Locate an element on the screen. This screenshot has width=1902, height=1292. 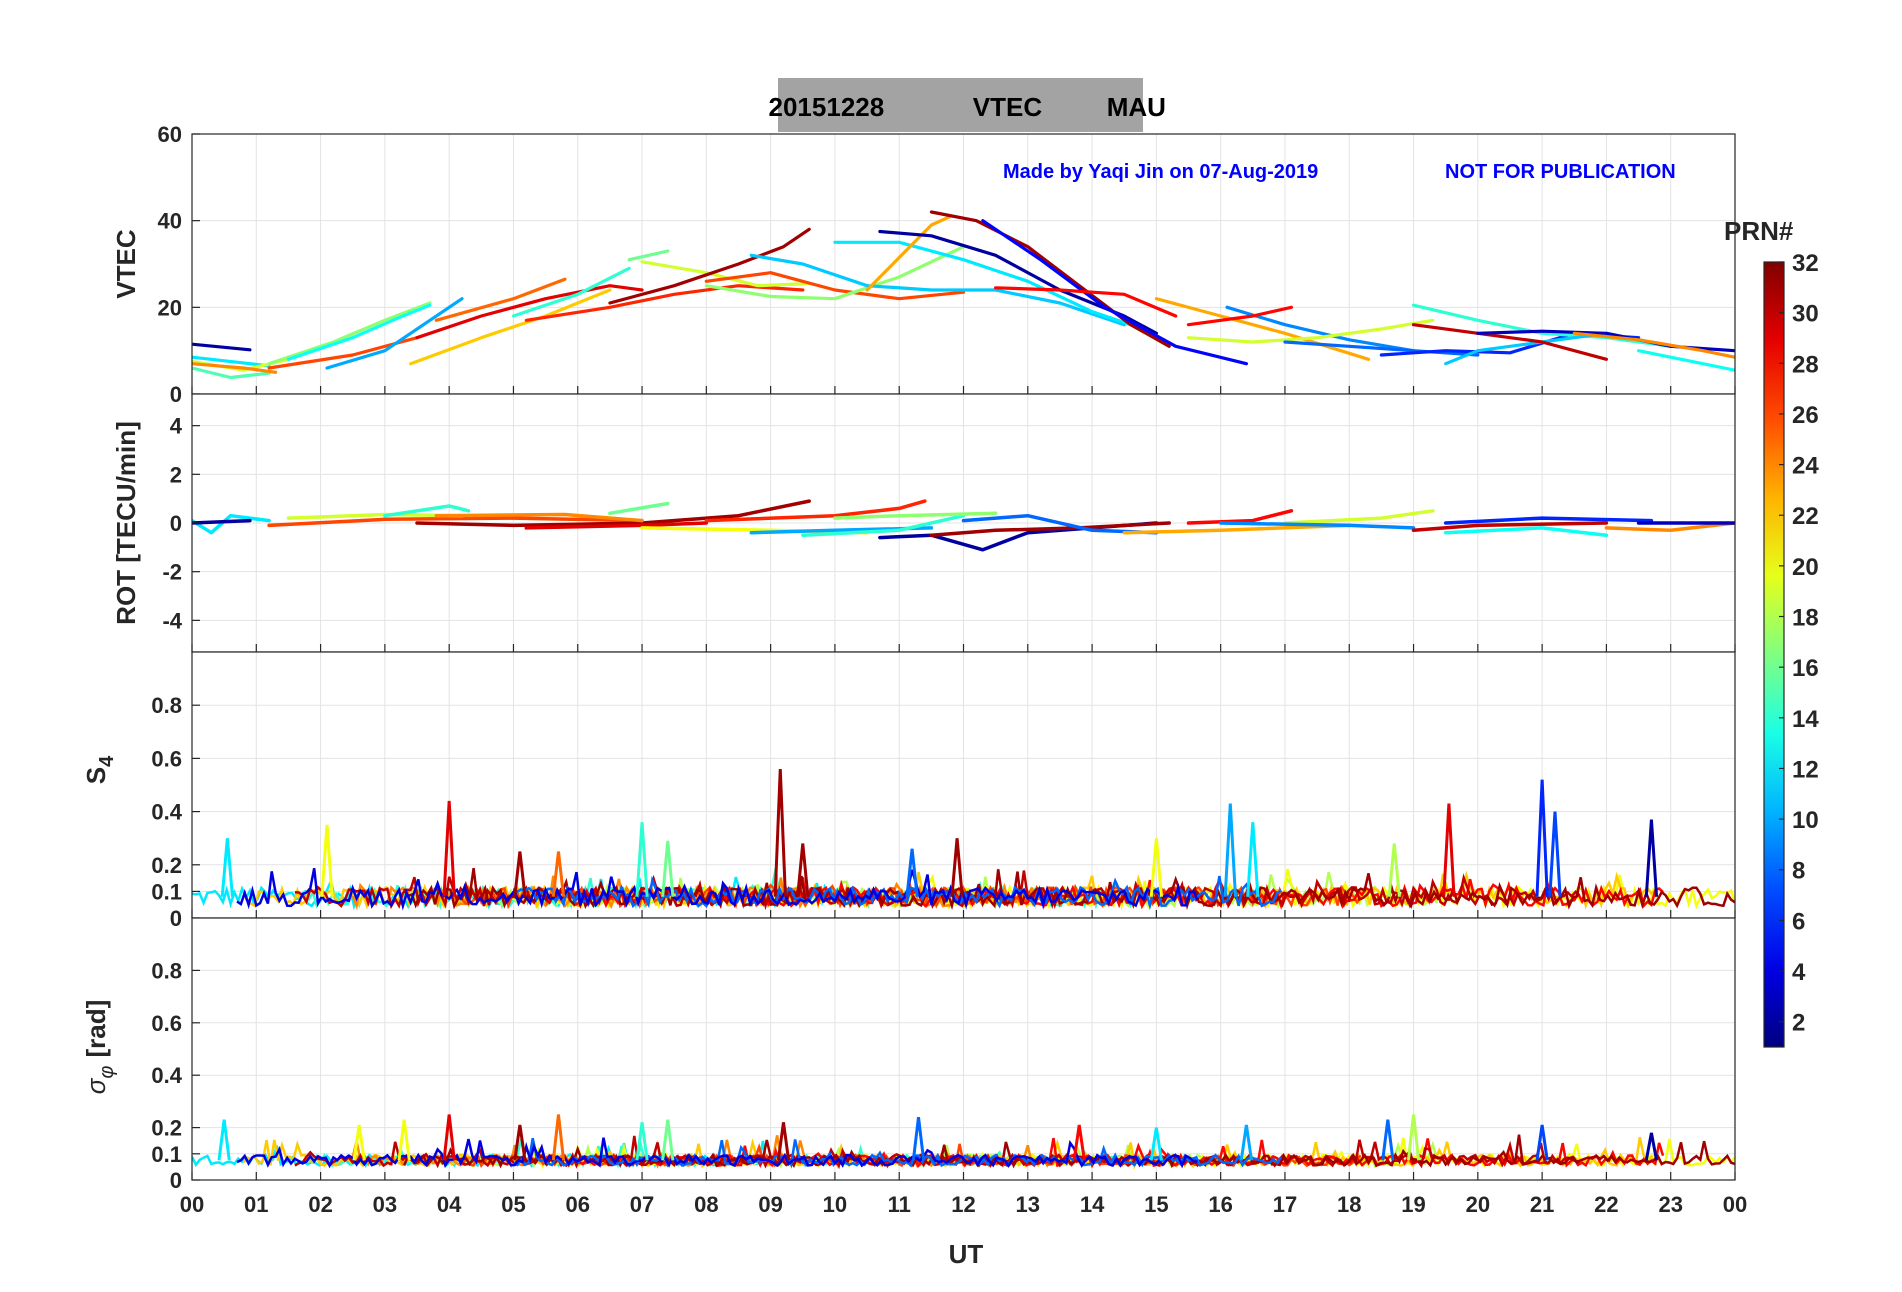
s4-data is located at coordinates (963, 839).